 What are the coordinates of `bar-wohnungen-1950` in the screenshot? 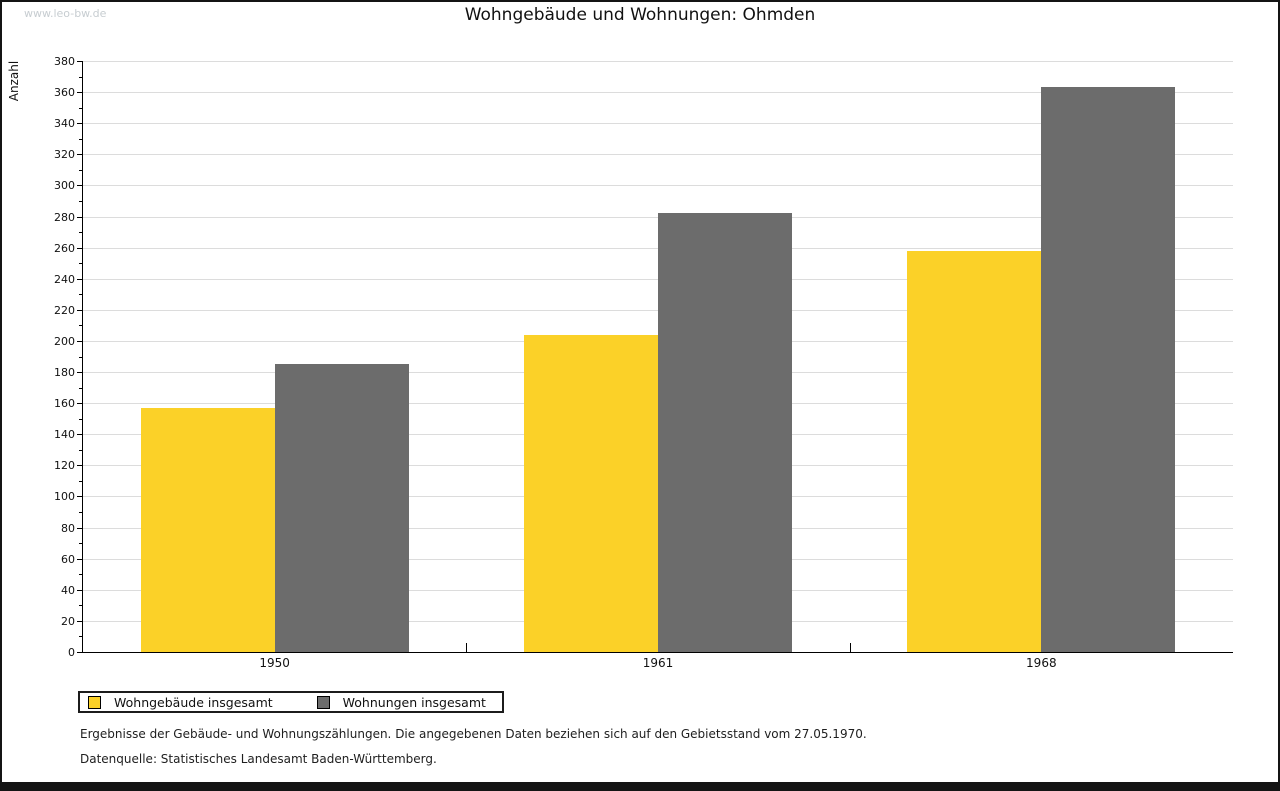 It's located at (341, 508).